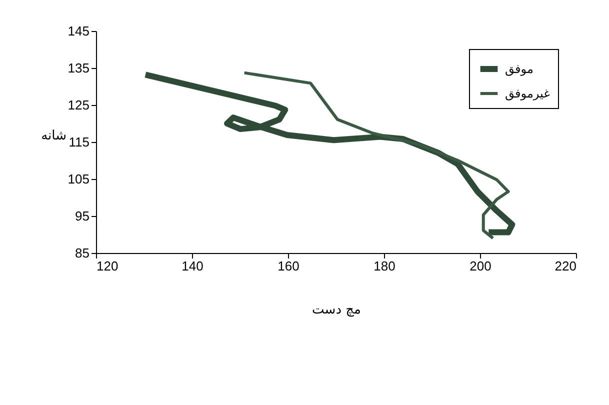  What do you see at coordinates (107, 266) in the screenshot?
I see `x-tick-label: 120` at bounding box center [107, 266].